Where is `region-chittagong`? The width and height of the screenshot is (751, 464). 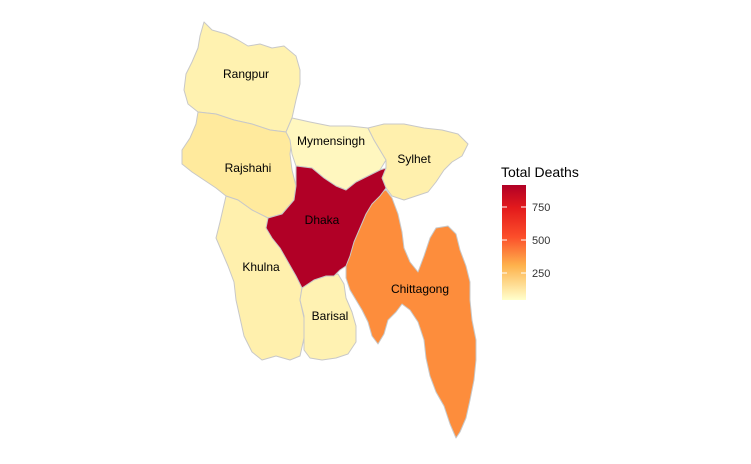
region-chittagong is located at coordinates (411, 314).